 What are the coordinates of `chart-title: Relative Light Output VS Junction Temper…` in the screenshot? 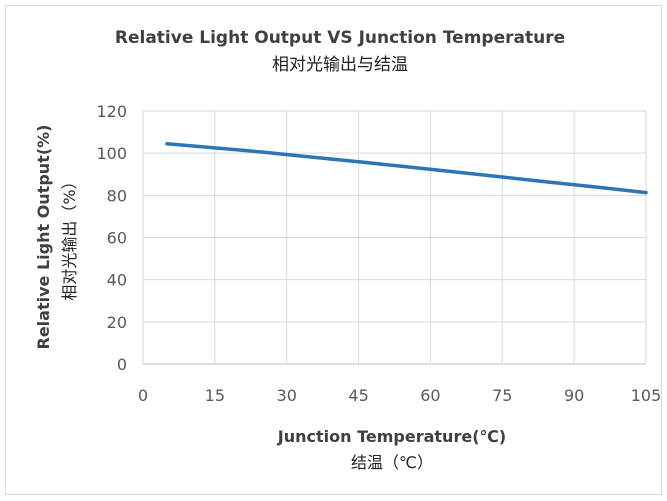 It's located at (340, 38).